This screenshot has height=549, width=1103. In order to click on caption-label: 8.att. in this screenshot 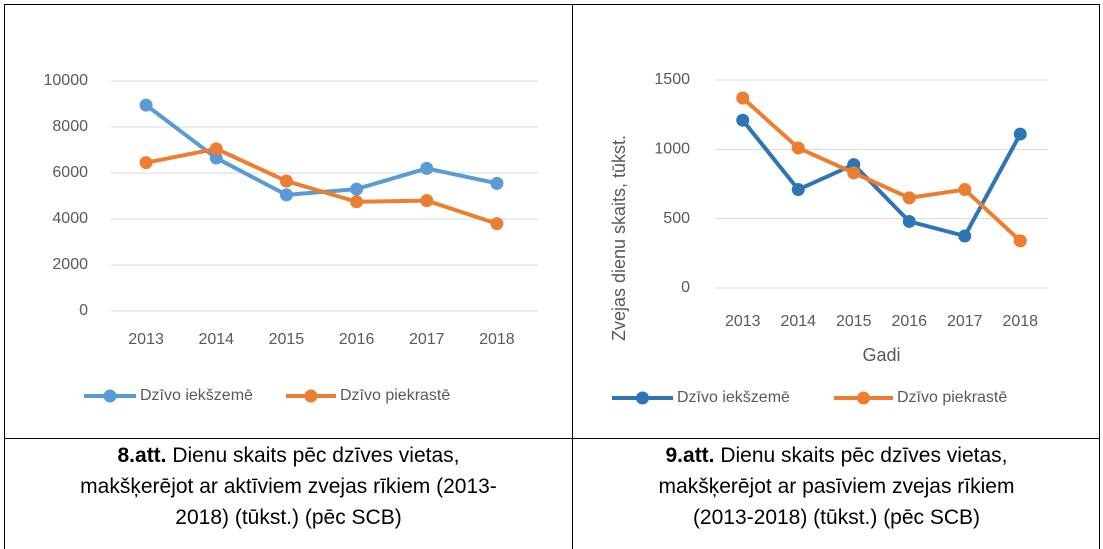, I will do `click(142, 455)`.